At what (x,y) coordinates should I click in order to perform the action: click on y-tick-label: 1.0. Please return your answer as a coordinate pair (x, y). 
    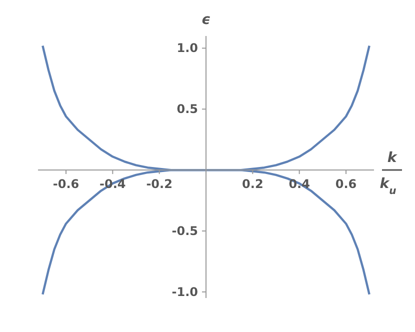
    Looking at the image, I should click on (187, 48).